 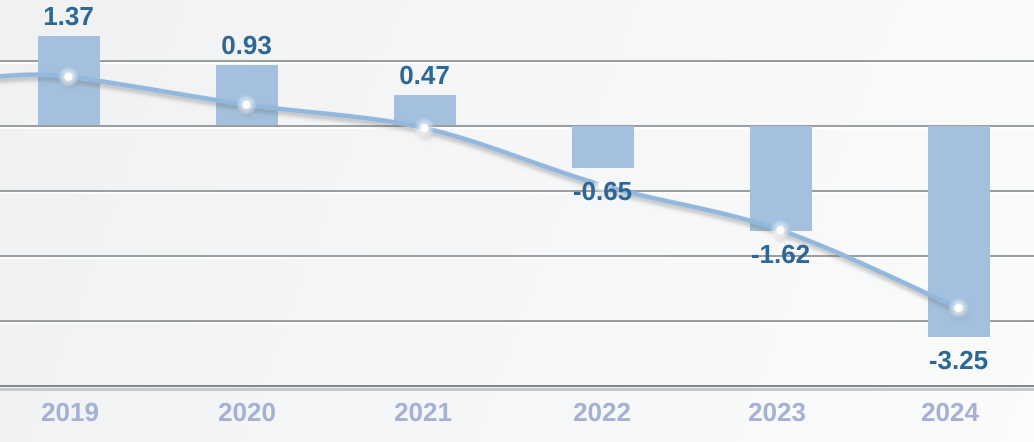 What do you see at coordinates (517, 388) in the screenshot?
I see `x-axis-line` at bounding box center [517, 388].